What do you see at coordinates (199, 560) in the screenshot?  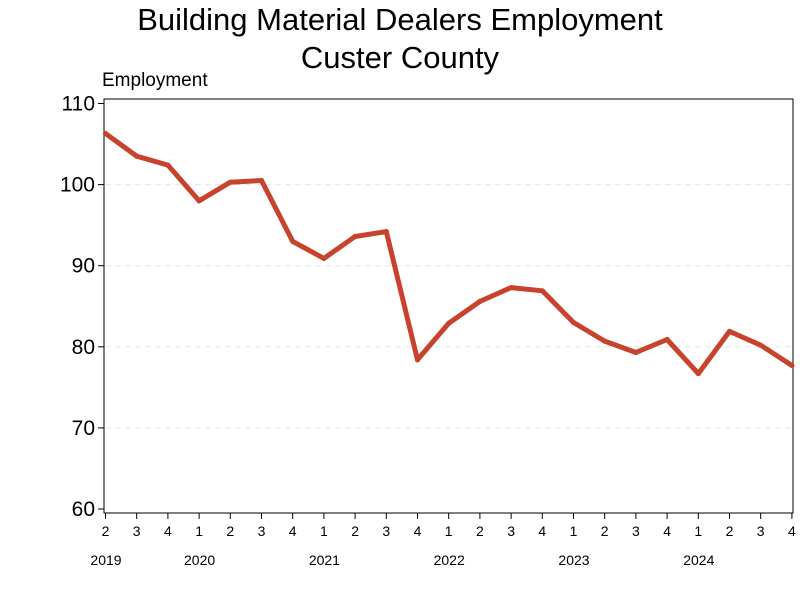 I see `year-label: 2020` at bounding box center [199, 560].